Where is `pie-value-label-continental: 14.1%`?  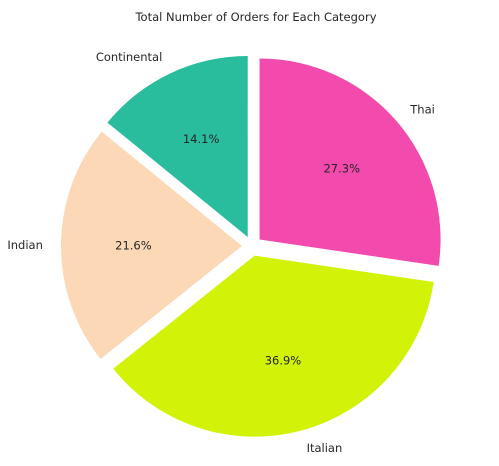
pie-value-label-continental: 14.1% is located at coordinates (201, 139).